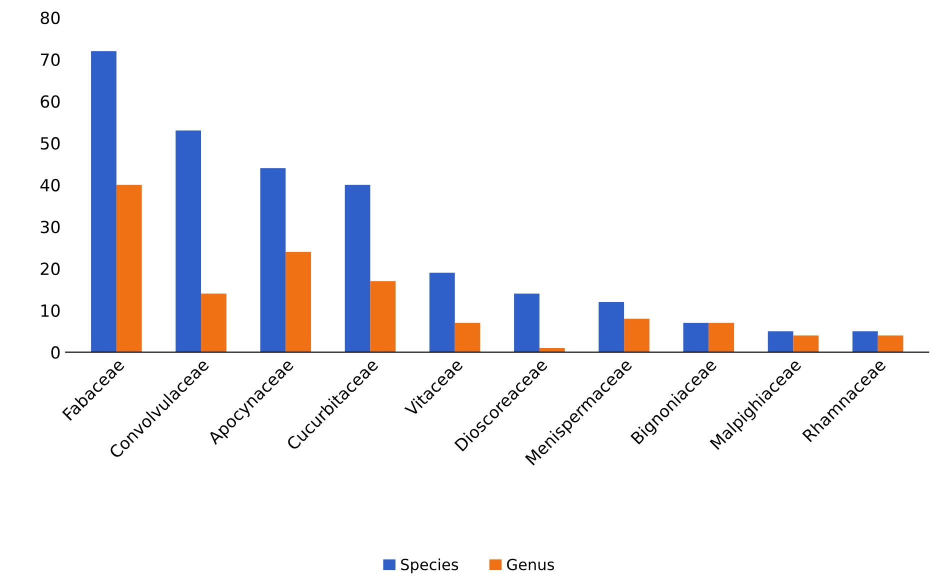 This screenshot has width=938, height=587. Describe the element at coordinates (50, 101) in the screenshot. I see `y-tick-label: 60` at that location.